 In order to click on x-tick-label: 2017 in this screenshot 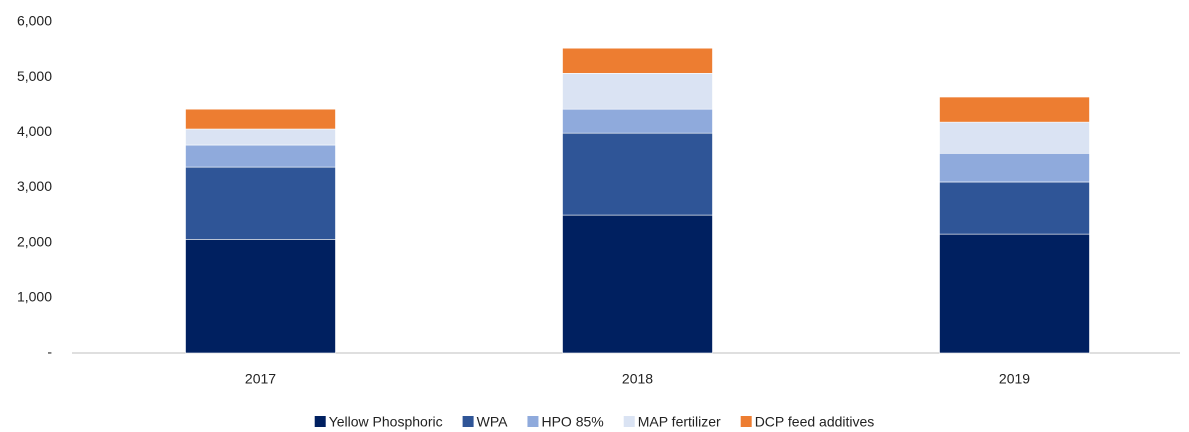, I will do `click(260, 379)`.